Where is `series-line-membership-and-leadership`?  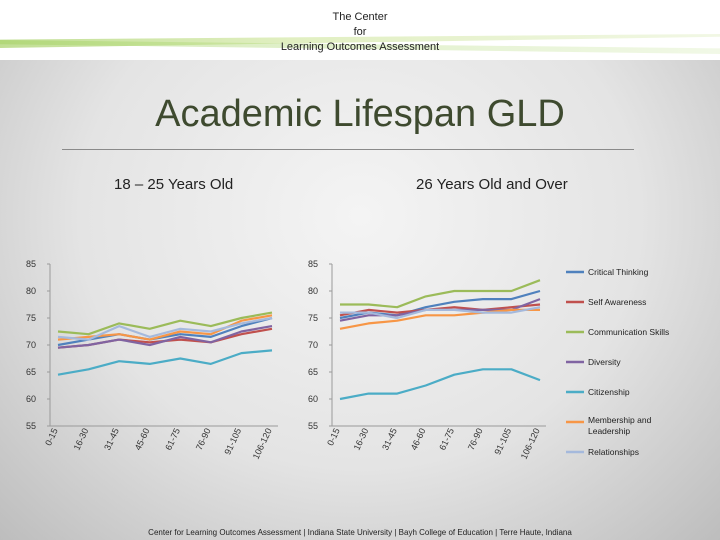 series-line-membership-and-leadership is located at coordinates (439, 319).